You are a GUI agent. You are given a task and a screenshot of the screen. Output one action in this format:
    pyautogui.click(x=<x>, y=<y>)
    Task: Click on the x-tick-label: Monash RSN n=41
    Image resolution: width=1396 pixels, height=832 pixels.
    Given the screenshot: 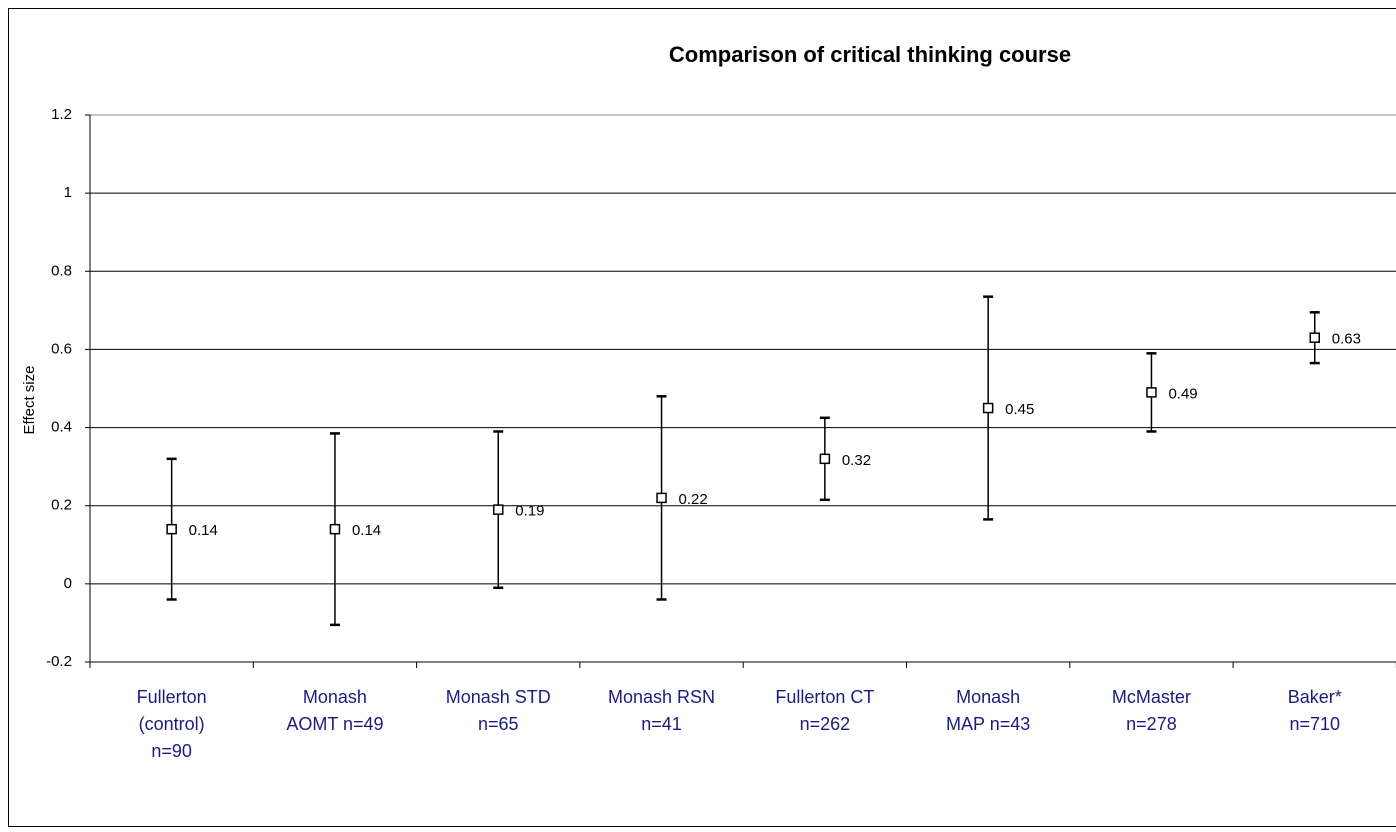 What is the action you would take?
    pyautogui.click(x=662, y=710)
    